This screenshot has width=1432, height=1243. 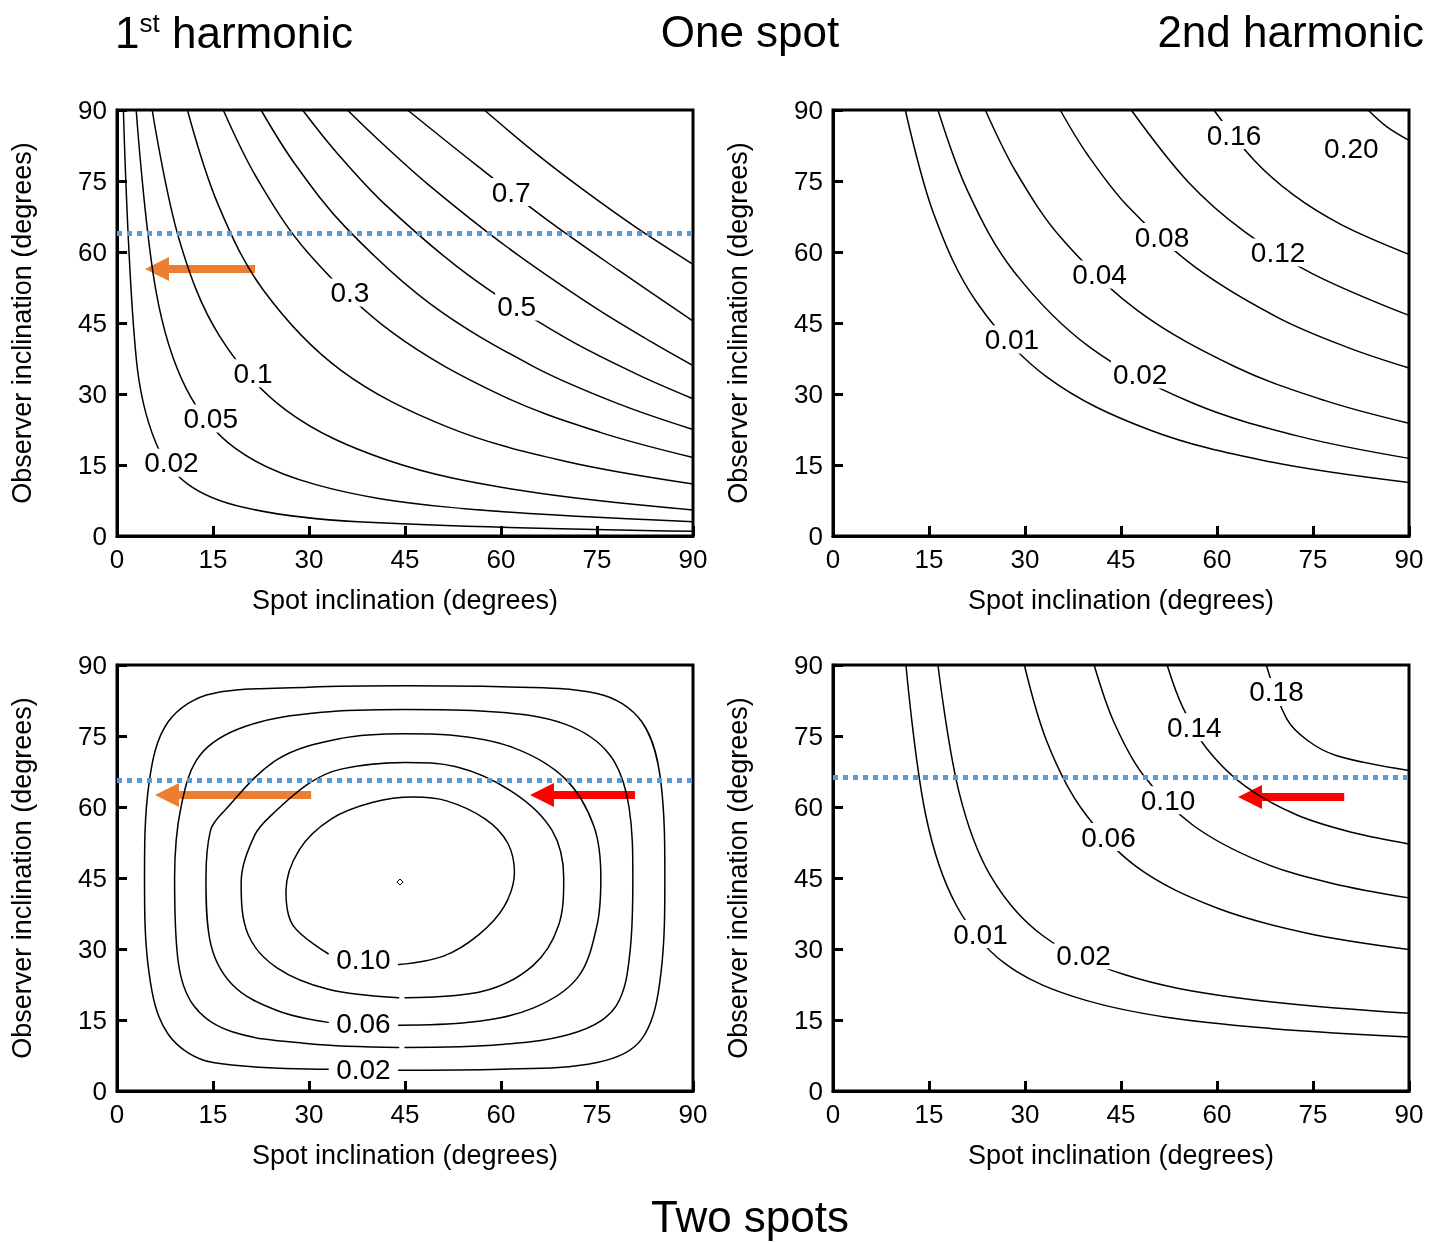 I want to click on series-label: 0.14, so click(x=1194, y=727).